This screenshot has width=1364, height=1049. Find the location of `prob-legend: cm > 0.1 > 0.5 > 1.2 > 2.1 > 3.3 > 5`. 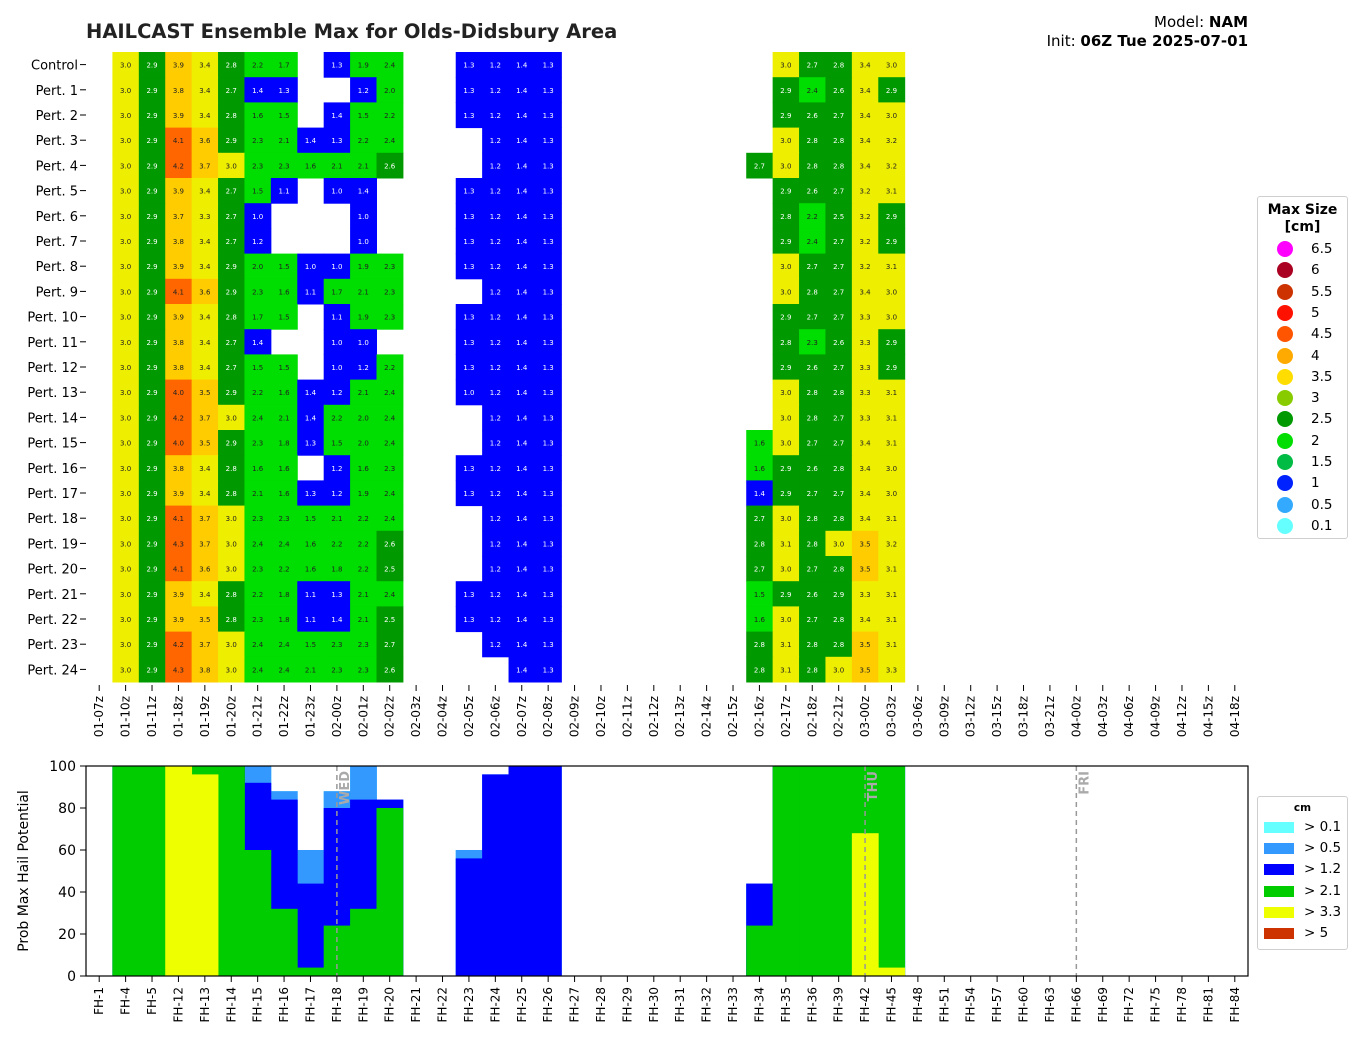

prob-legend: cm > 0.1 > 0.5 > 1.2 > 2.1 > 3.3 > 5 is located at coordinates (1302, 873).